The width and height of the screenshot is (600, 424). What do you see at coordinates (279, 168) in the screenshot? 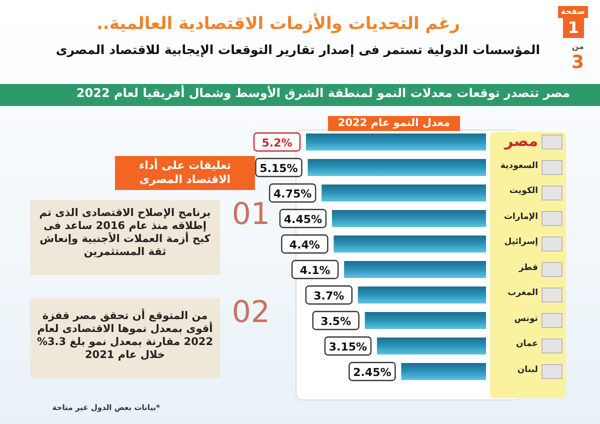
I see `data-label: 5.15%` at bounding box center [279, 168].